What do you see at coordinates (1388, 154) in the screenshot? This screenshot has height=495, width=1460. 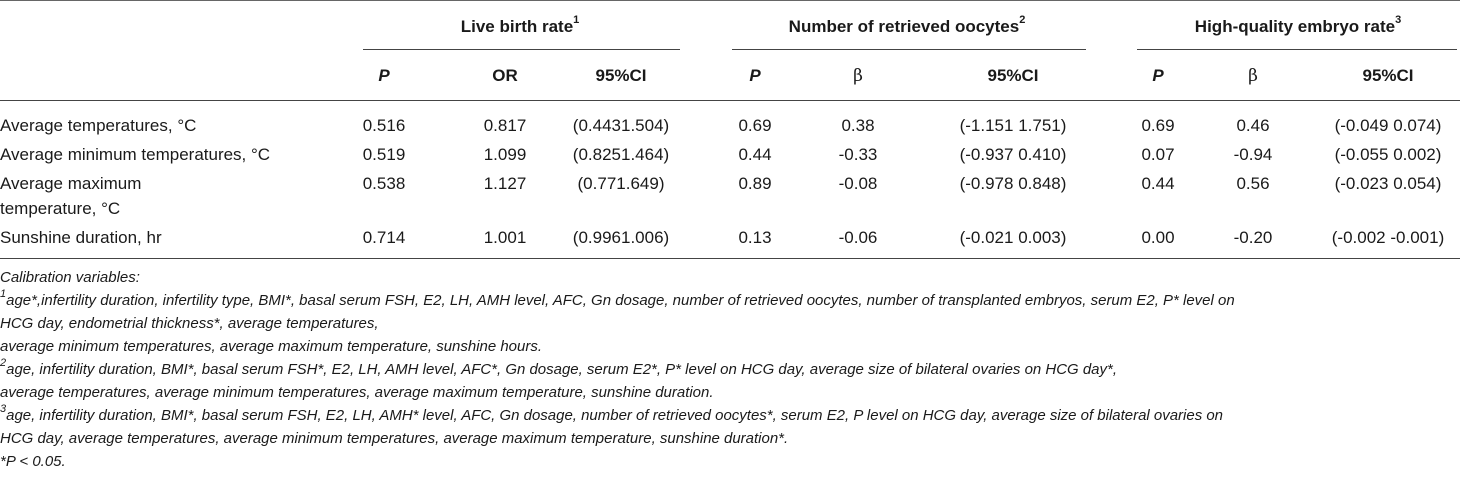 I see `table-cell: (-0.055 0.002)` at bounding box center [1388, 154].